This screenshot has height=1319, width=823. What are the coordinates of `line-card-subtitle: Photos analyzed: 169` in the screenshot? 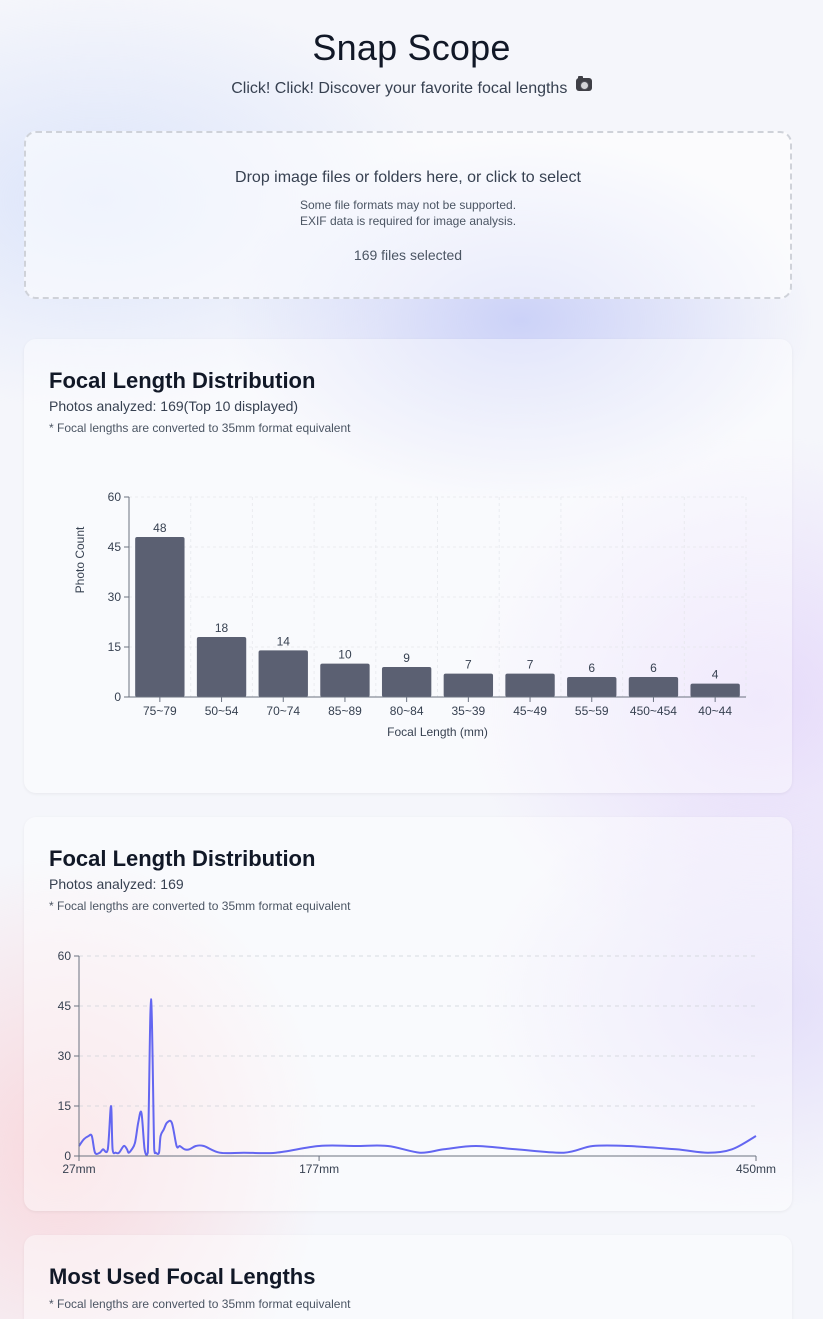 It's located at (116, 884).